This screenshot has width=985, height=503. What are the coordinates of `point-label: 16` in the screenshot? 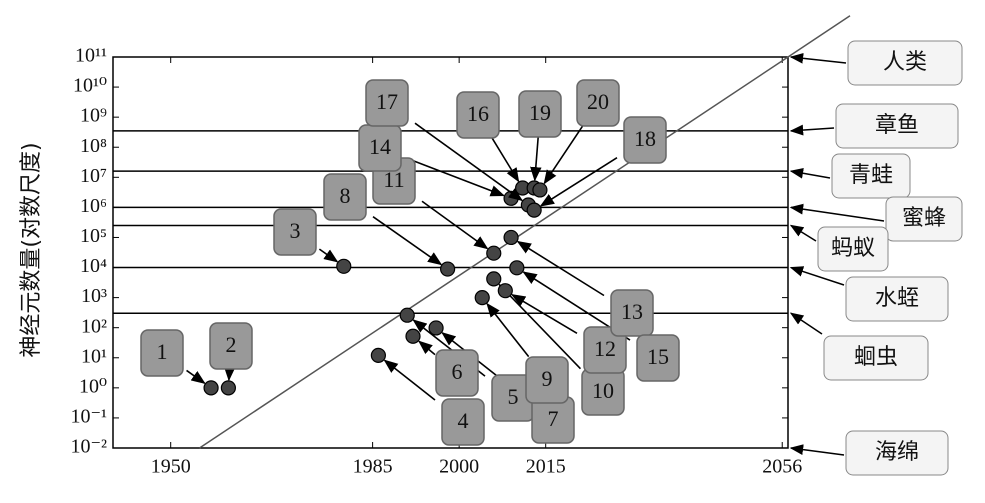 It's located at (478, 113).